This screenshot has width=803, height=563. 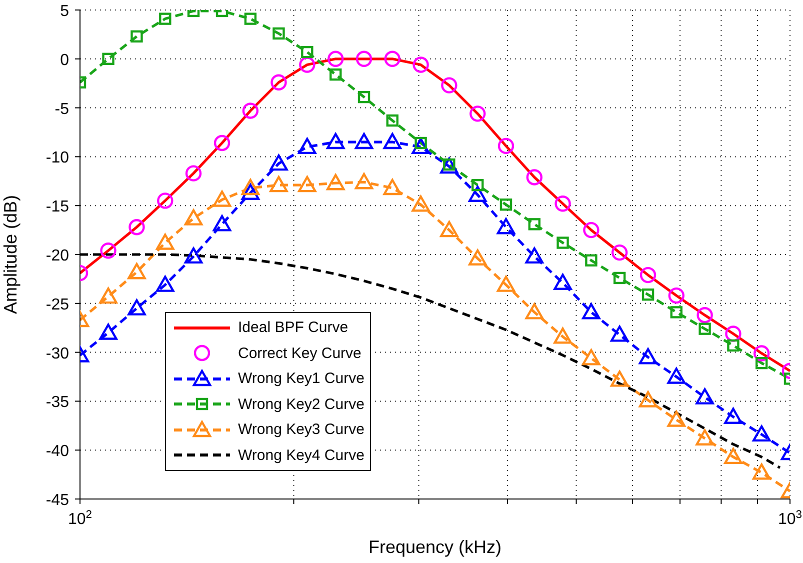 I want to click on legend-label: Ideal BPF Curve, so click(x=293, y=327).